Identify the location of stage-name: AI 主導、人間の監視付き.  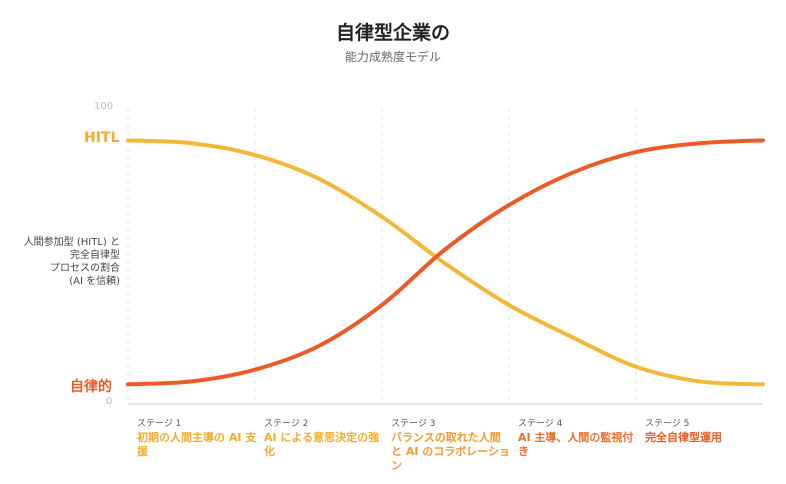
(576, 444).